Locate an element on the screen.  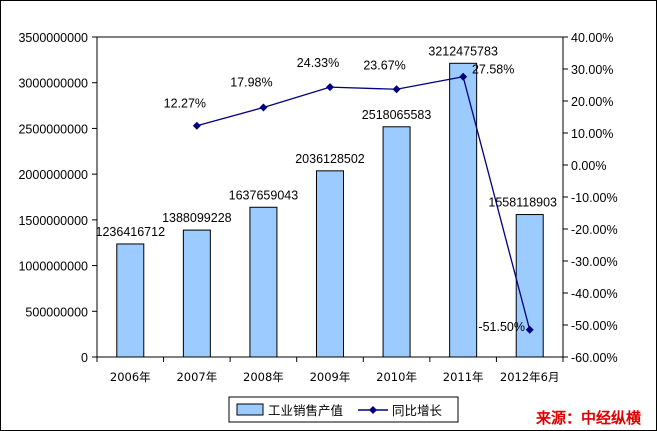
y-left-tick-label: 3500000000 is located at coordinates (53, 38).